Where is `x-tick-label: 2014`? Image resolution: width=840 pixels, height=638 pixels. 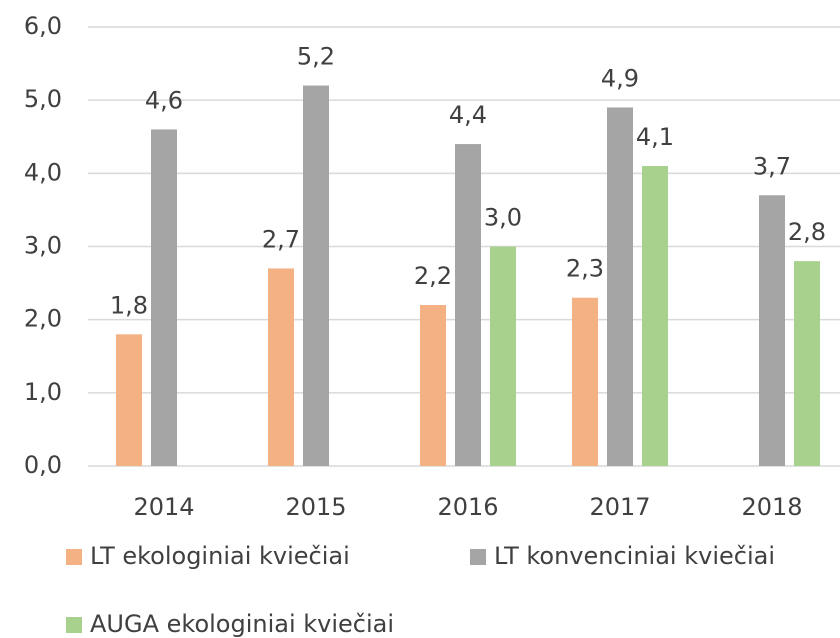
x-tick-label: 2014 is located at coordinates (163, 507).